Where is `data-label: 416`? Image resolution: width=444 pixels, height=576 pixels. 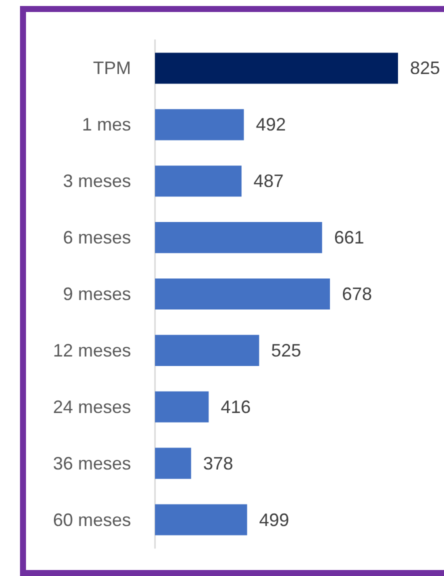 data-label: 416 is located at coordinates (235, 406).